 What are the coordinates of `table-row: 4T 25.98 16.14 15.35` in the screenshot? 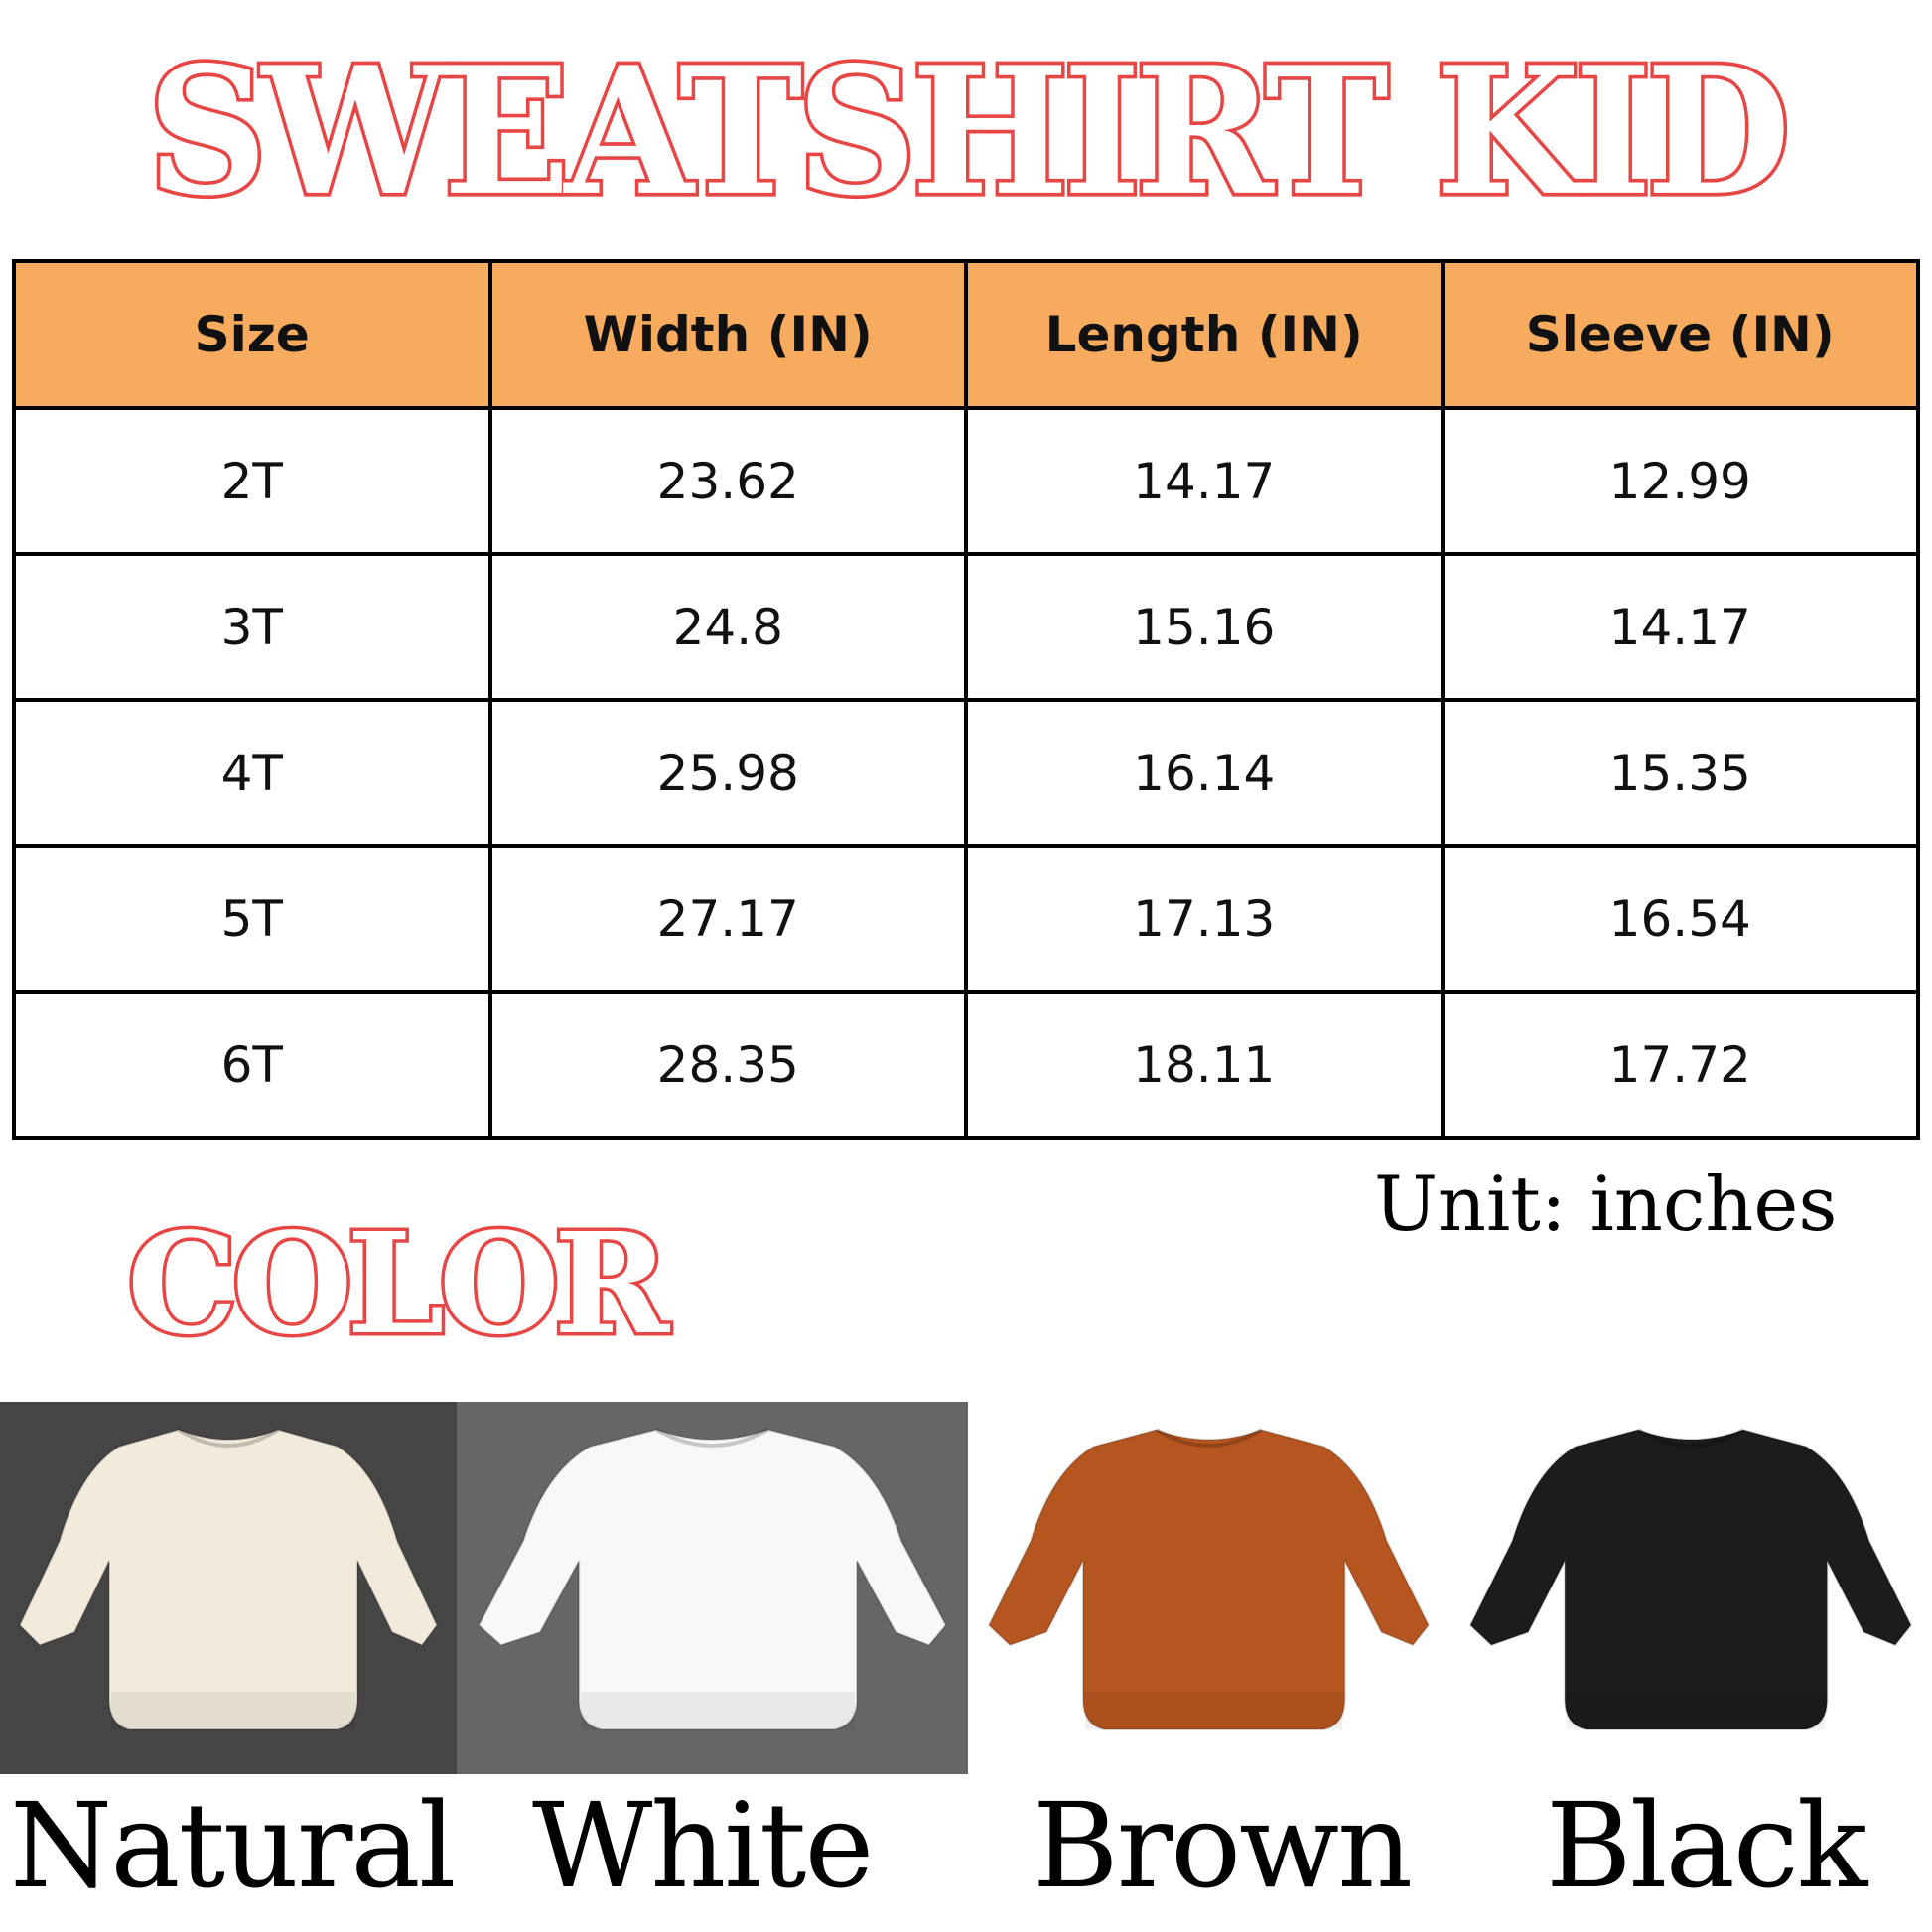 It's located at (966, 773).